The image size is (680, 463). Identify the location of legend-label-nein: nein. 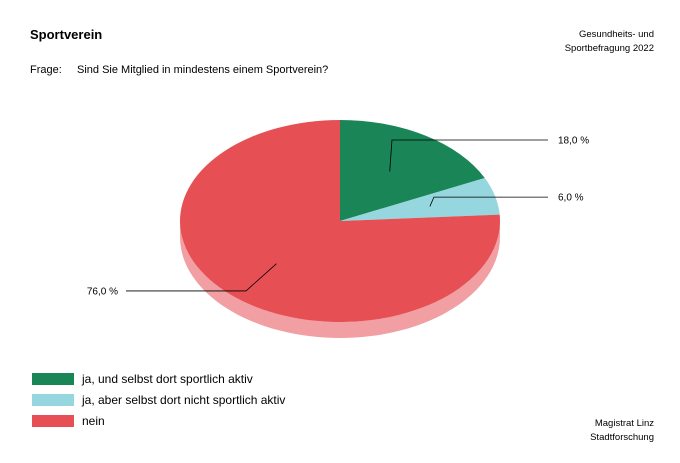
(93, 420).